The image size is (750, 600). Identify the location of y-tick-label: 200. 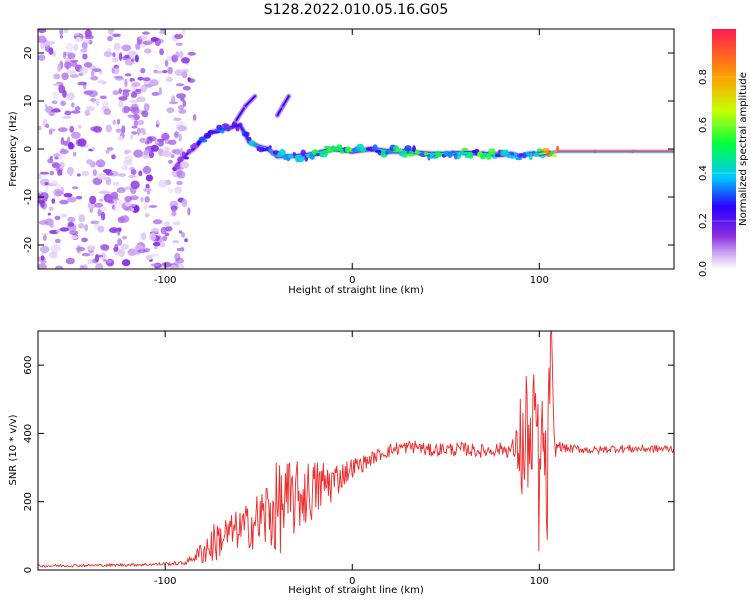
(28, 501).